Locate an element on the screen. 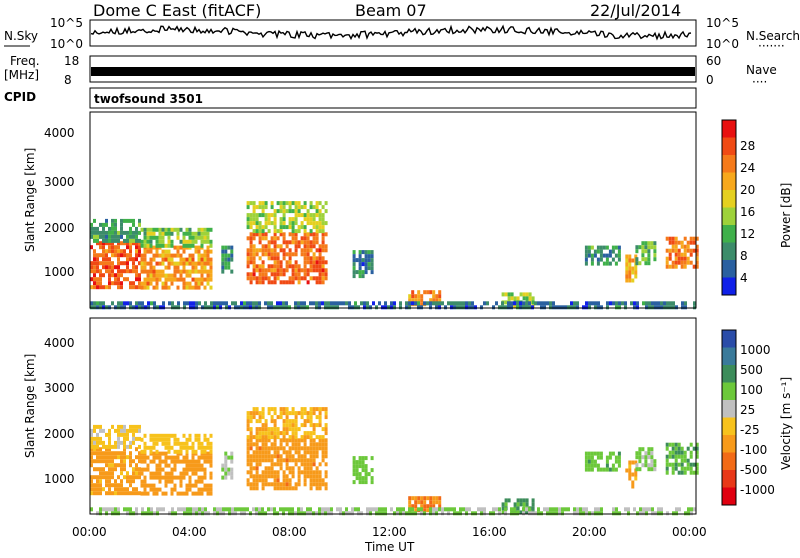 The height and width of the screenshot is (558, 800). station-title: Dome C East (fitACF) is located at coordinates (177, 10).